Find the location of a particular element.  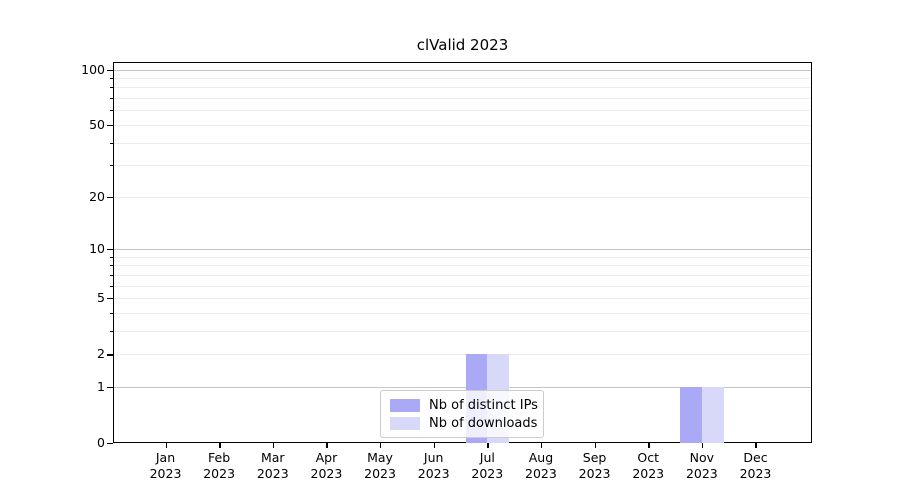

y-tick-label: 20 is located at coordinates (97, 196).